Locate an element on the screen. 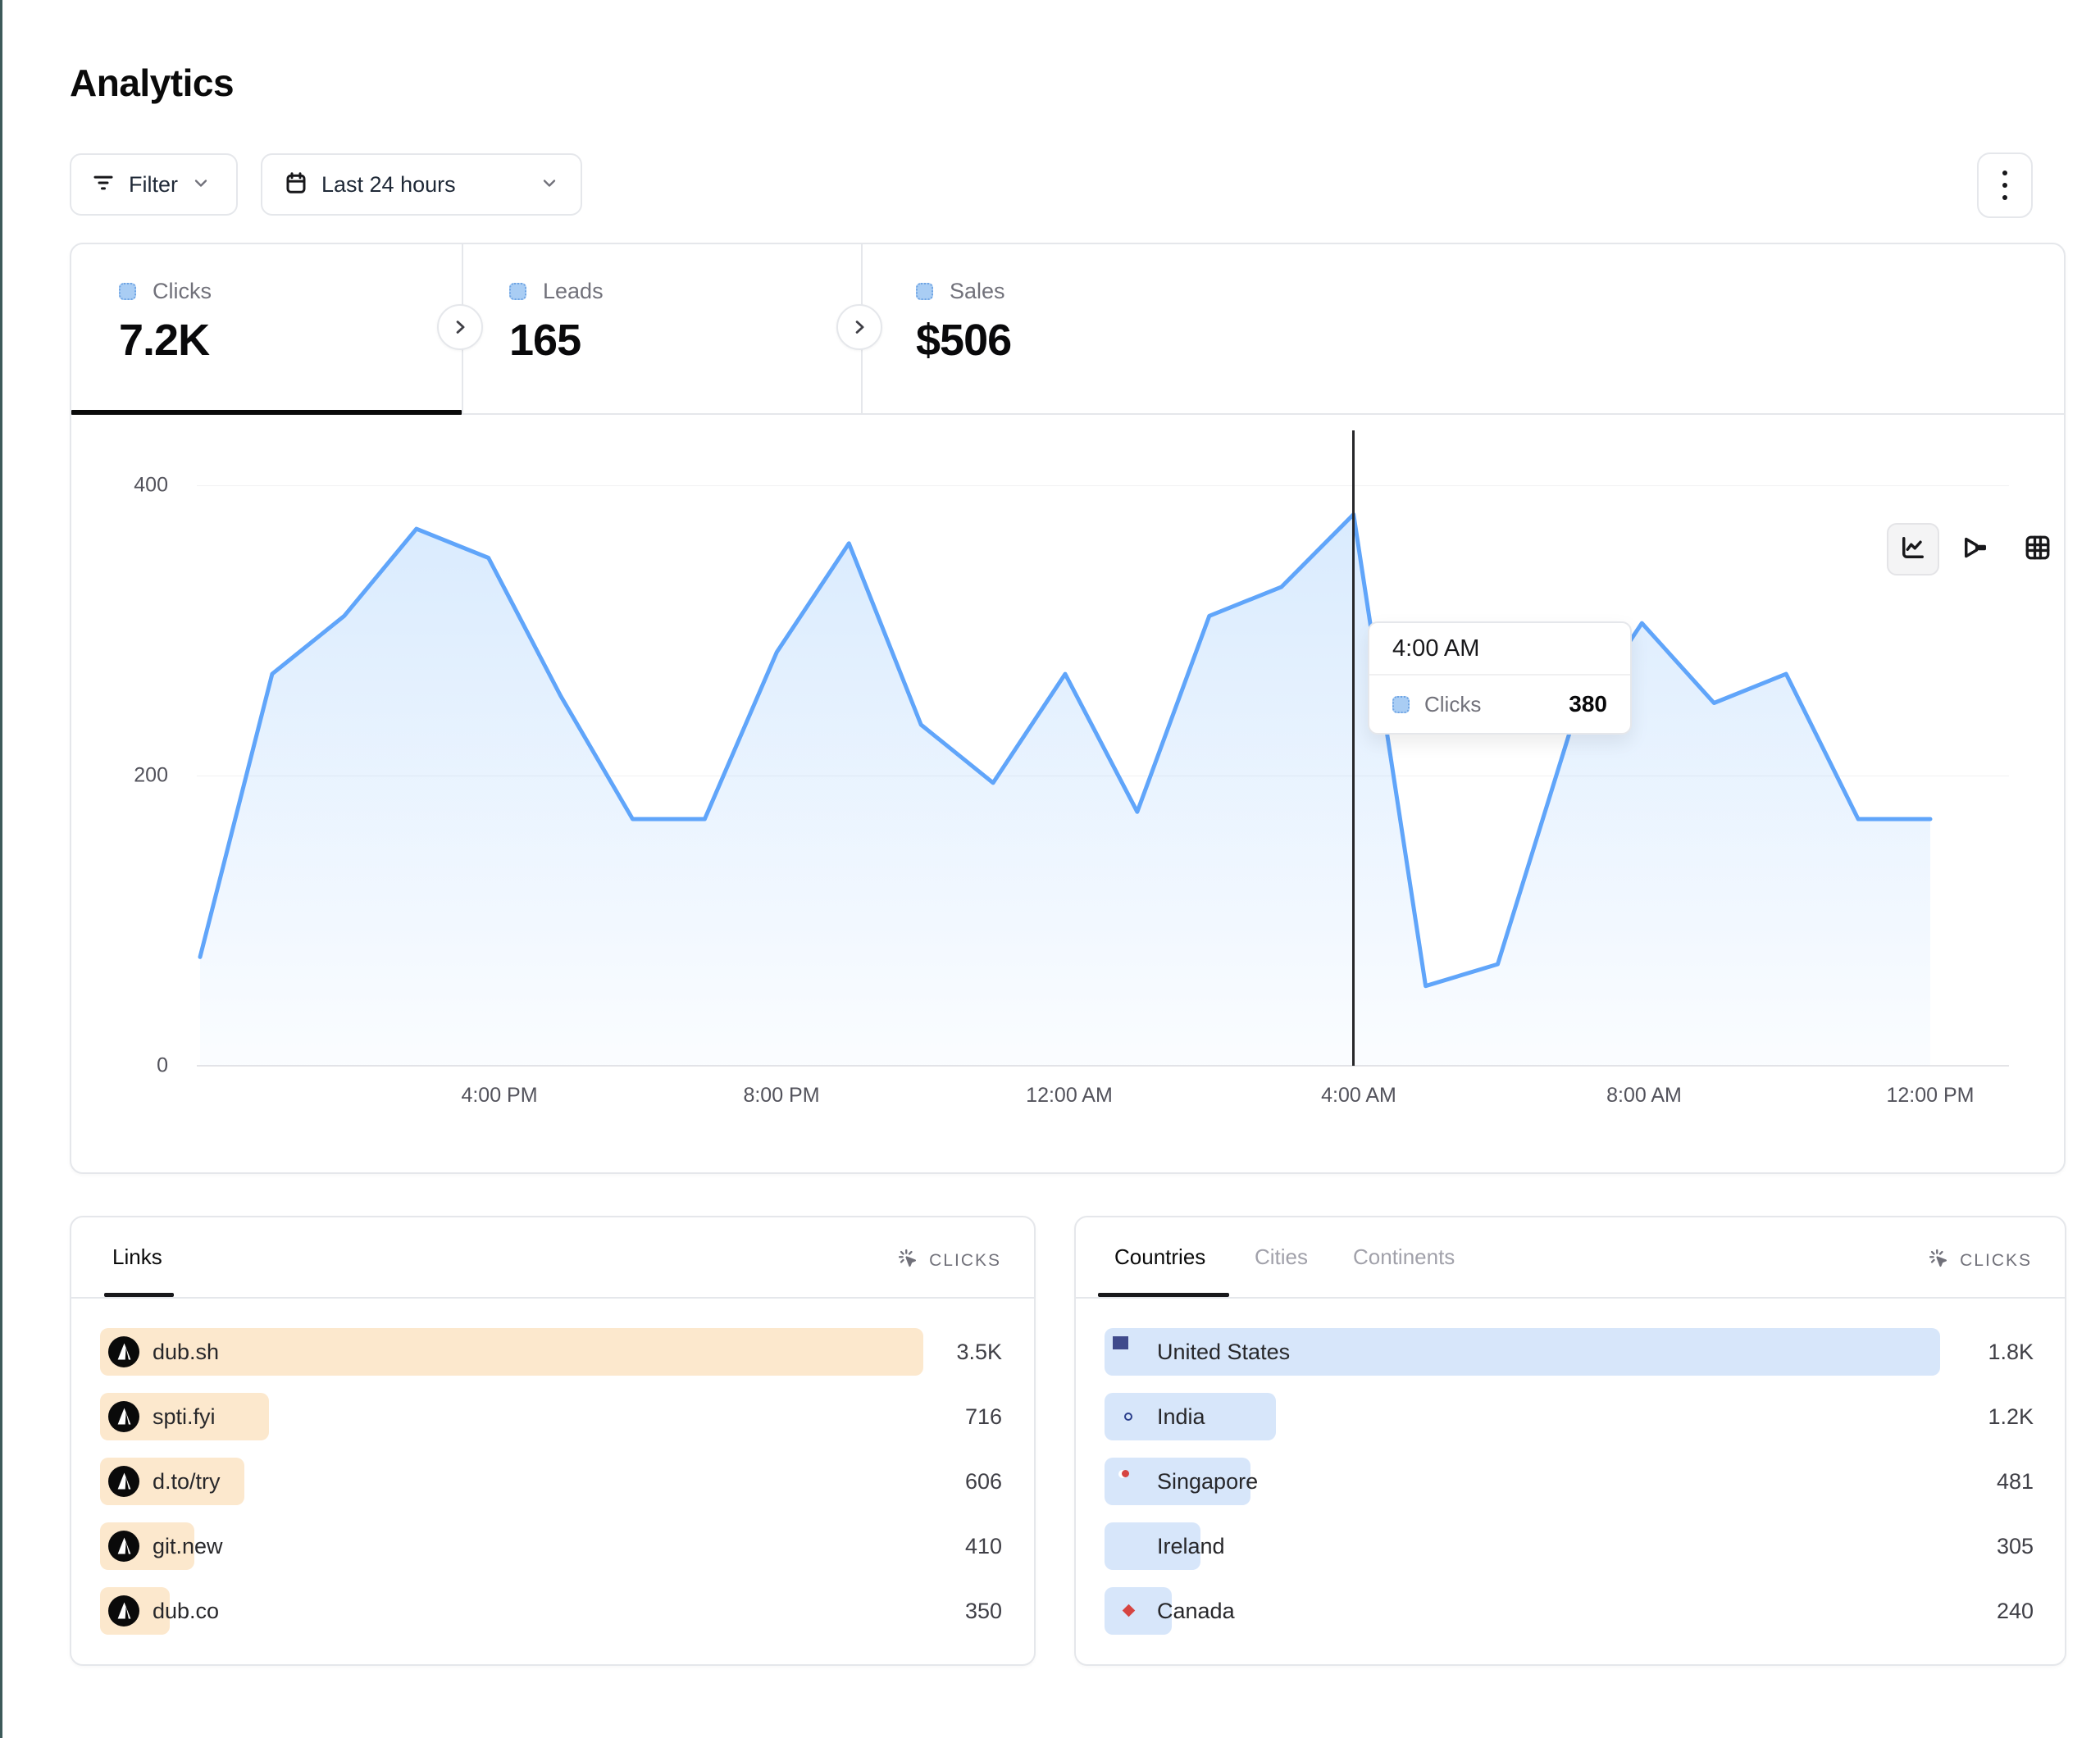 The width and height of the screenshot is (2100, 1738). link-label: dub.co is located at coordinates (186, 1611).